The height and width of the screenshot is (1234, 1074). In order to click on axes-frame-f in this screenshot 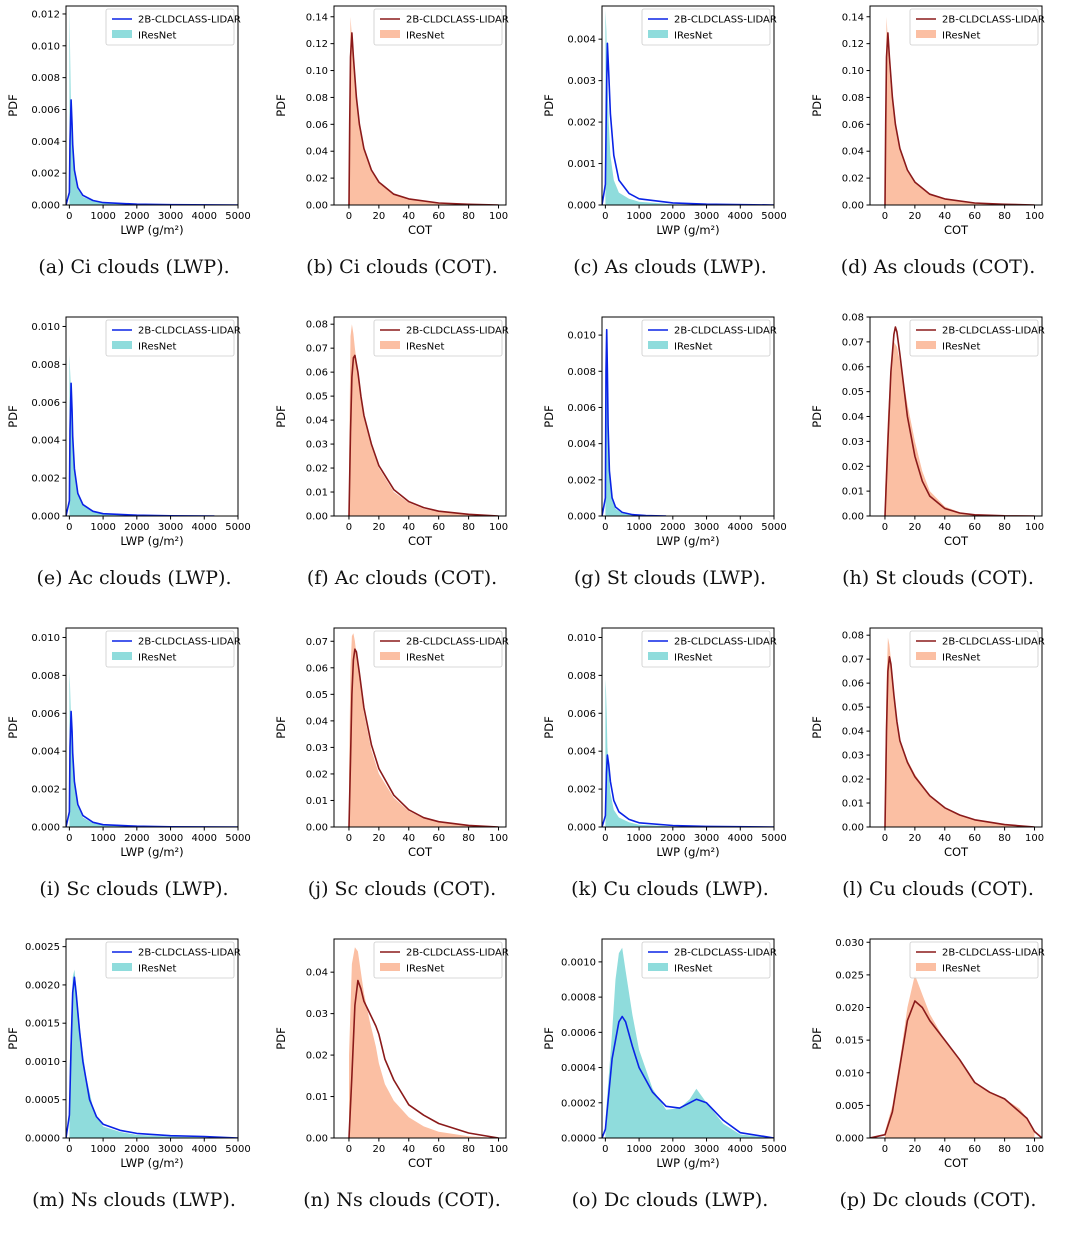, I will do `click(420, 416)`.